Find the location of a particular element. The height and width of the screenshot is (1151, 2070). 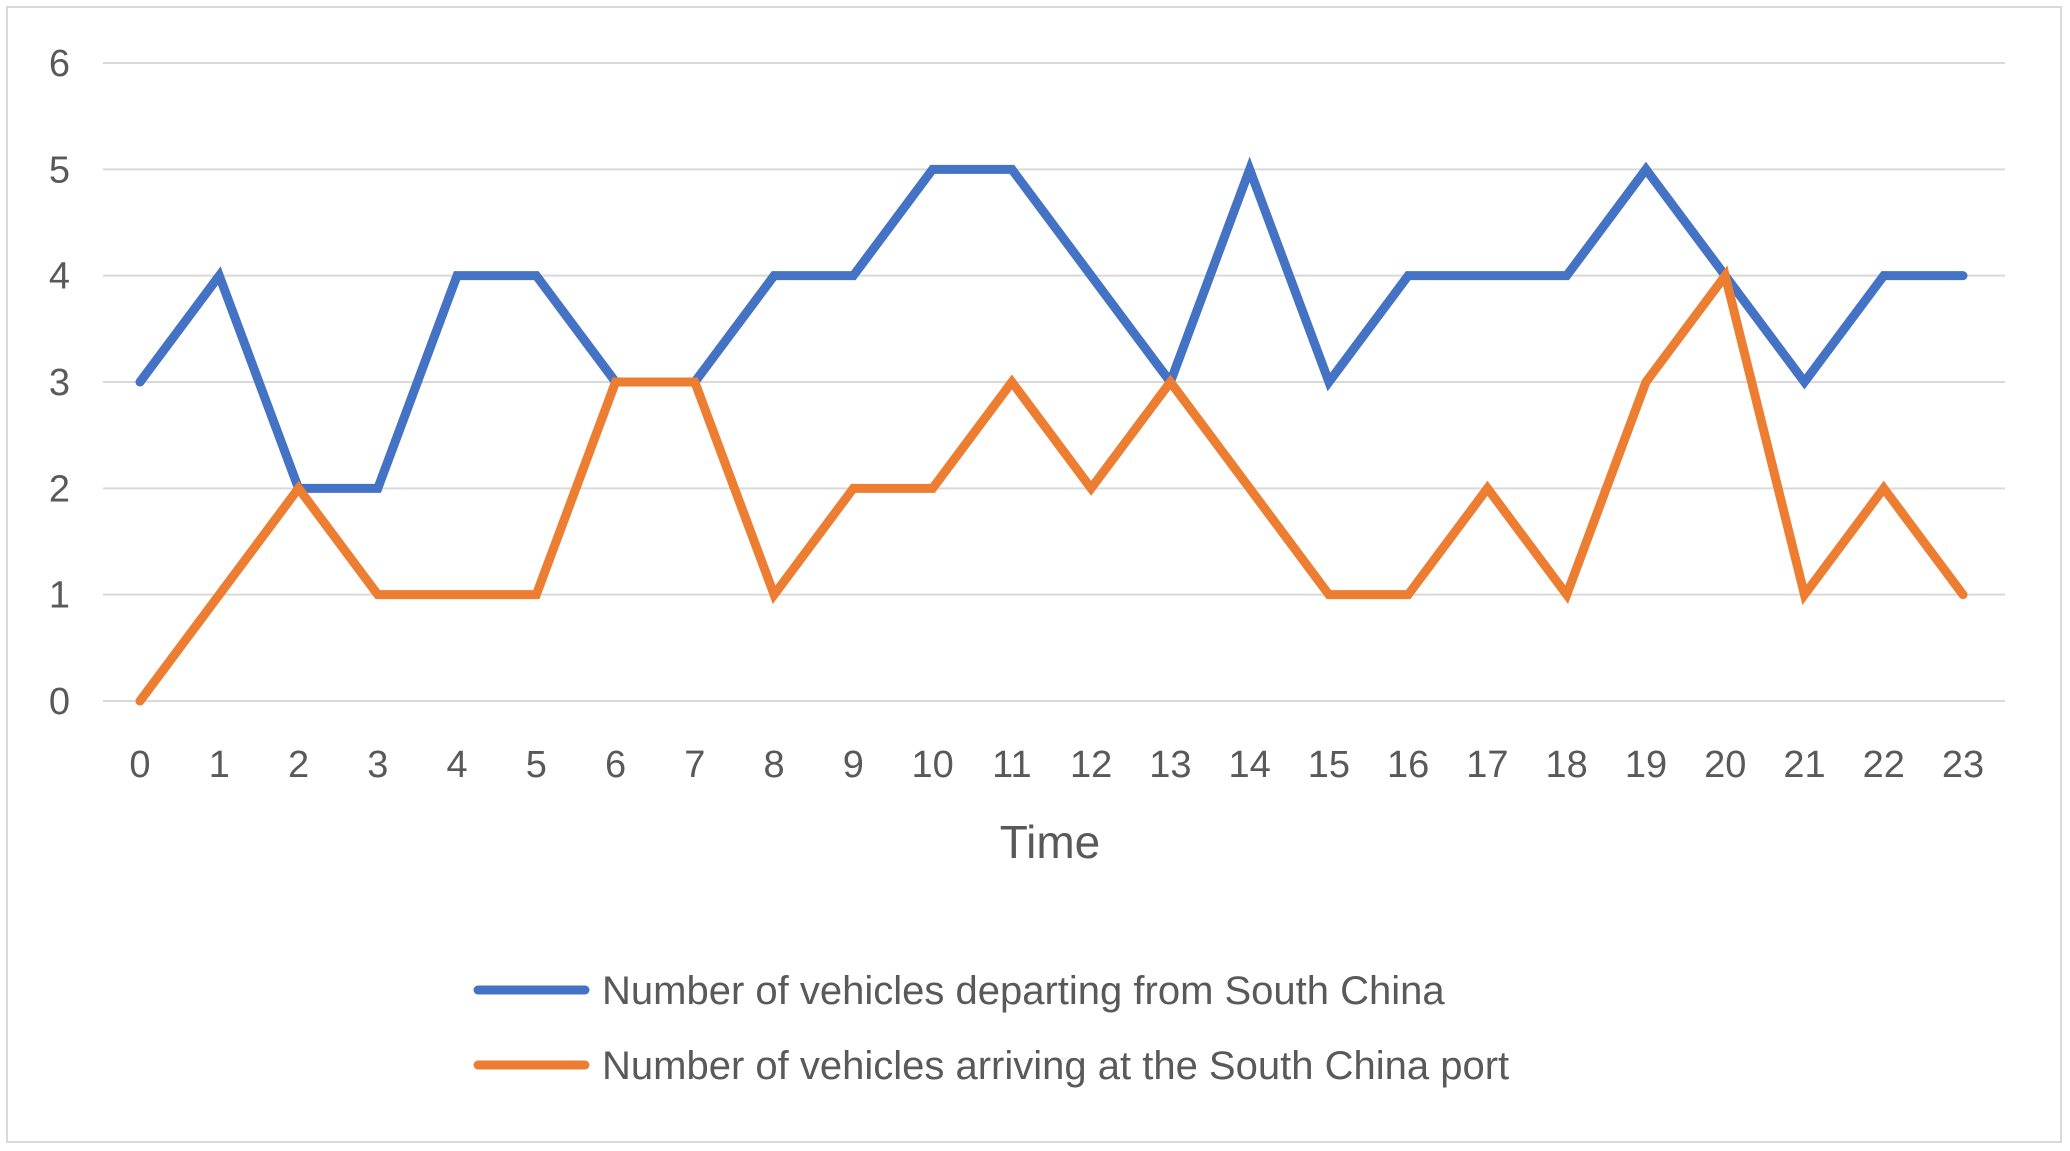

x-tick-label: 15 is located at coordinates (1329, 765).